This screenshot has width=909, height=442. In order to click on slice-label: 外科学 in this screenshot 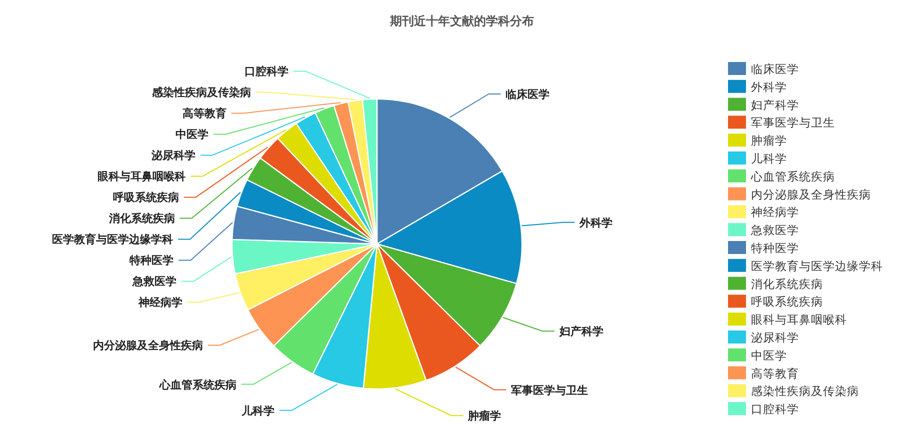, I will do `click(595, 223)`.